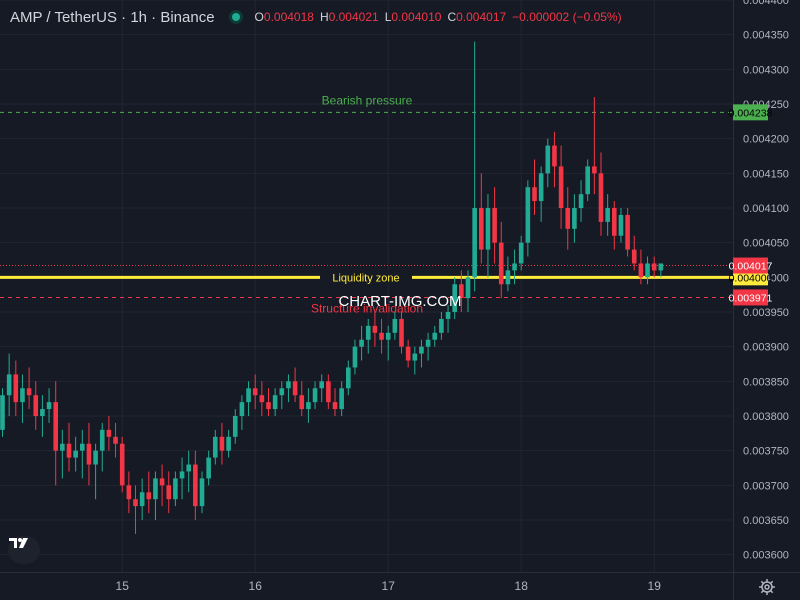  Describe the element at coordinates (766, 70) in the screenshot. I see `y-tick-label: 0.004300` at that location.